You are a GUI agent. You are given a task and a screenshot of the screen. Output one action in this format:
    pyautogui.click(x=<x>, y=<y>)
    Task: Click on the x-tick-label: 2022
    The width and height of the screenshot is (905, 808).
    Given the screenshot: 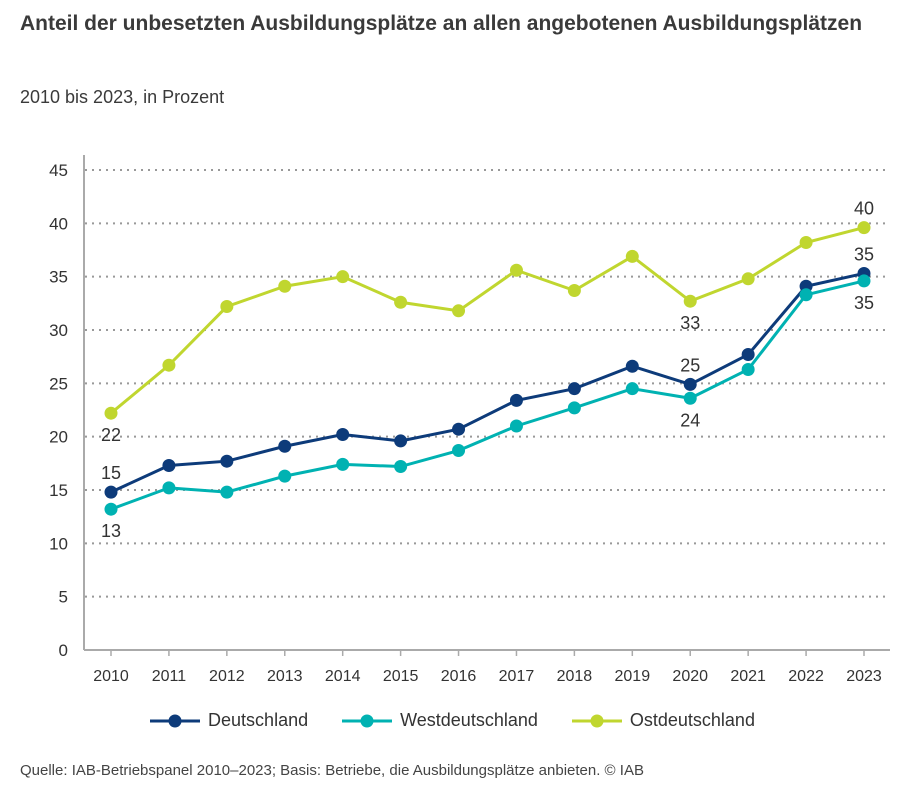 What is the action you would take?
    pyautogui.click(x=806, y=676)
    